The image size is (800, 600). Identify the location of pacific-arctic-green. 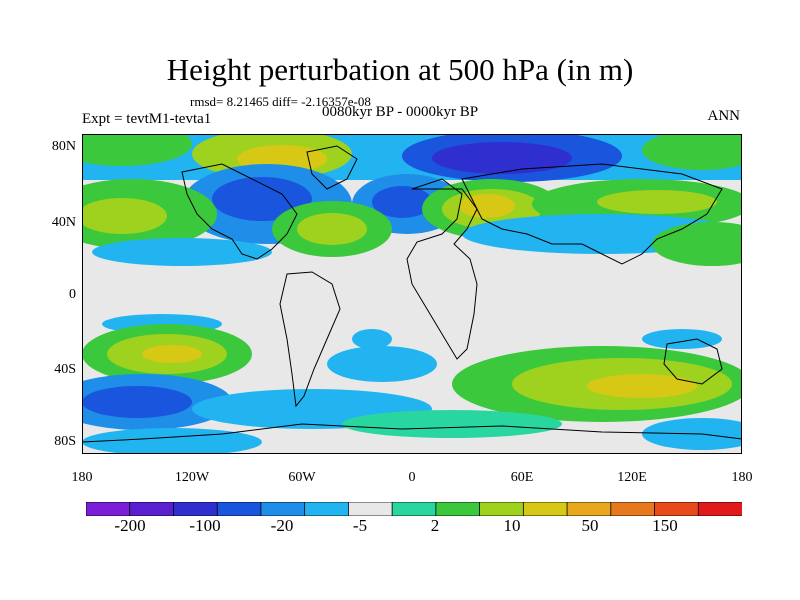
(692, 152).